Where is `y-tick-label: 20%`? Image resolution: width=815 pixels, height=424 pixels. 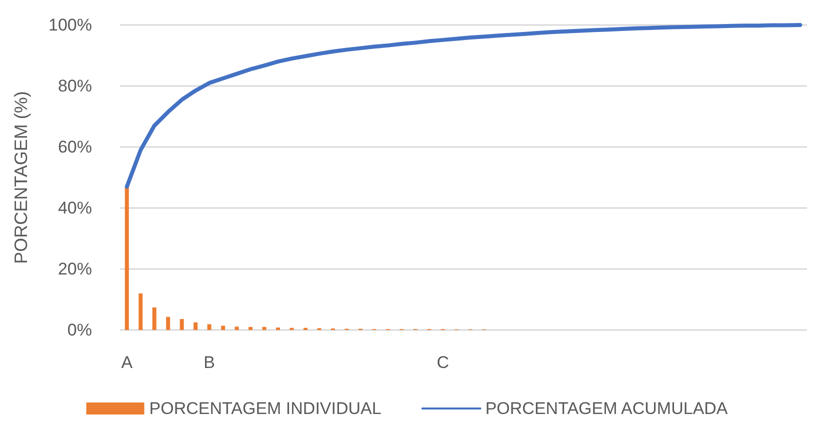 y-tick-label: 20% is located at coordinates (75, 269).